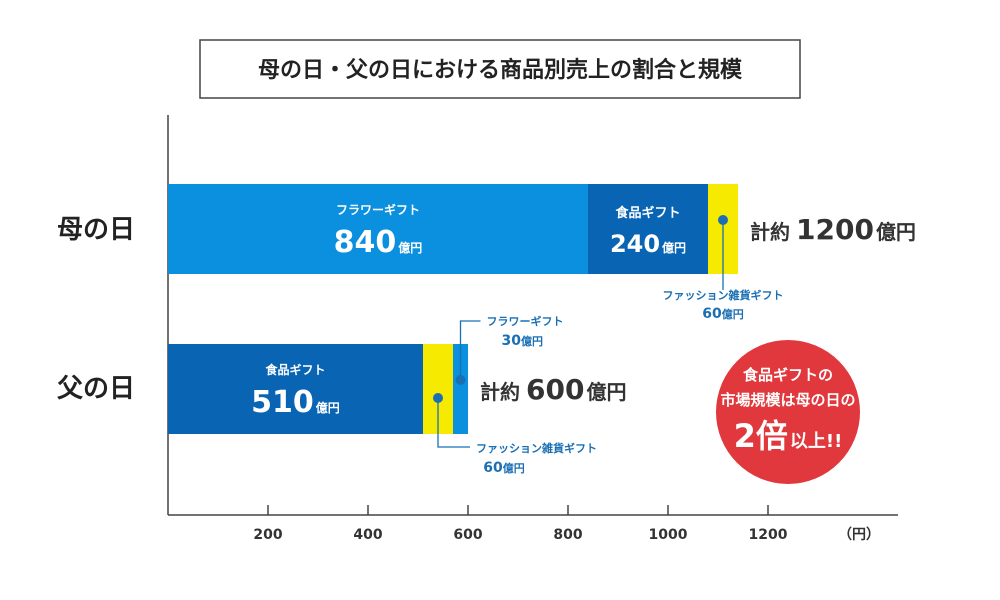 This screenshot has height=600, width=1000. I want to click on title-box, so click(500, 69).